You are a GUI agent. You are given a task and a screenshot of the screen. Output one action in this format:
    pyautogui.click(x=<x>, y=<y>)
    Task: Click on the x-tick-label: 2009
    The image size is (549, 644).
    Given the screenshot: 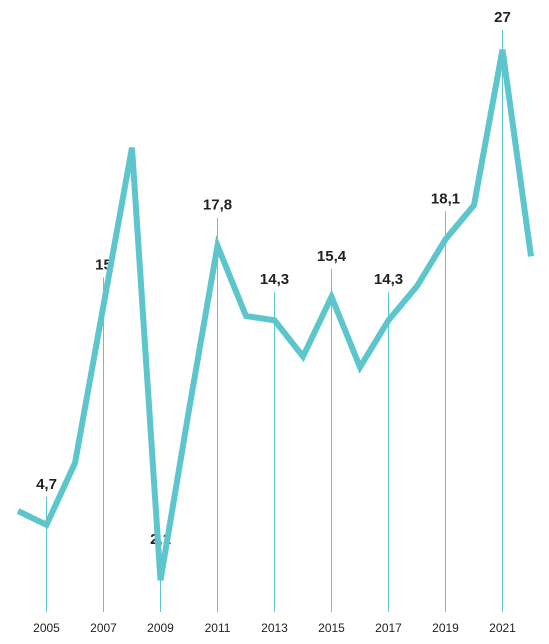 What is the action you would take?
    pyautogui.click(x=160, y=628)
    